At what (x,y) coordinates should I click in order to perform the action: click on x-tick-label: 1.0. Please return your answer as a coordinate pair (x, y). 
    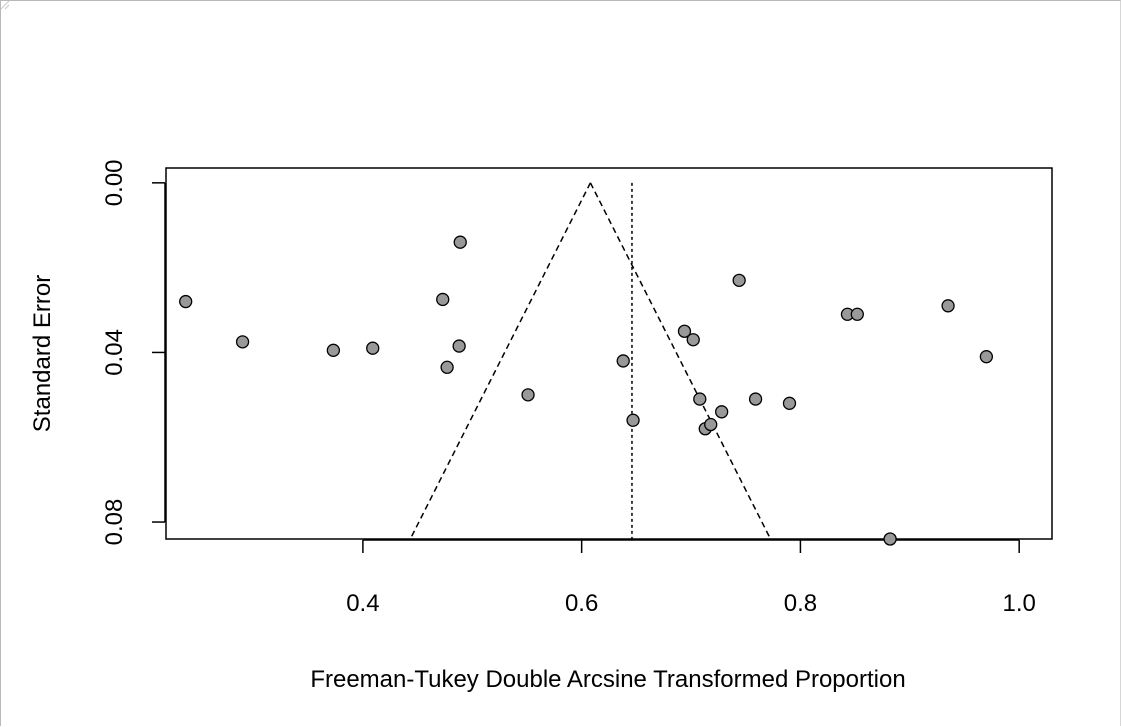
    Looking at the image, I should click on (1018, 603).